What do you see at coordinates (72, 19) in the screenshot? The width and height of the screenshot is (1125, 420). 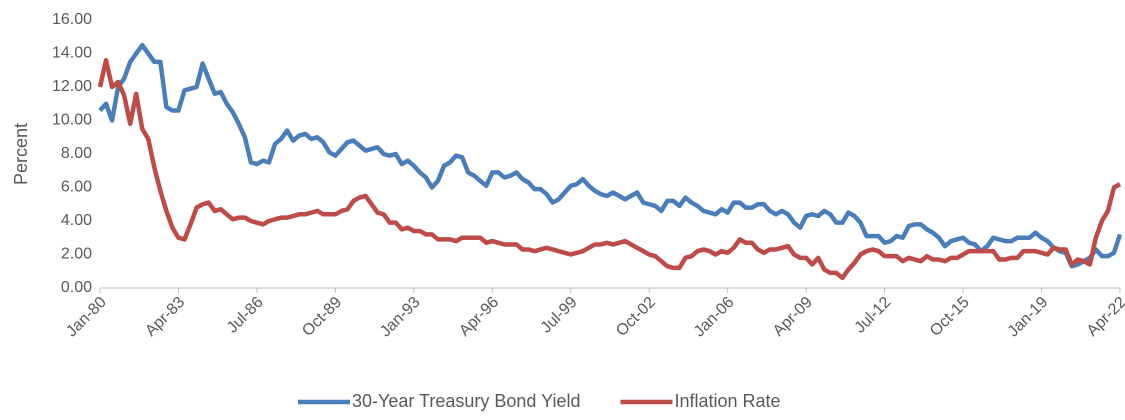 I see `y-tick-label: 16.00` at bounding box center [72, 19].